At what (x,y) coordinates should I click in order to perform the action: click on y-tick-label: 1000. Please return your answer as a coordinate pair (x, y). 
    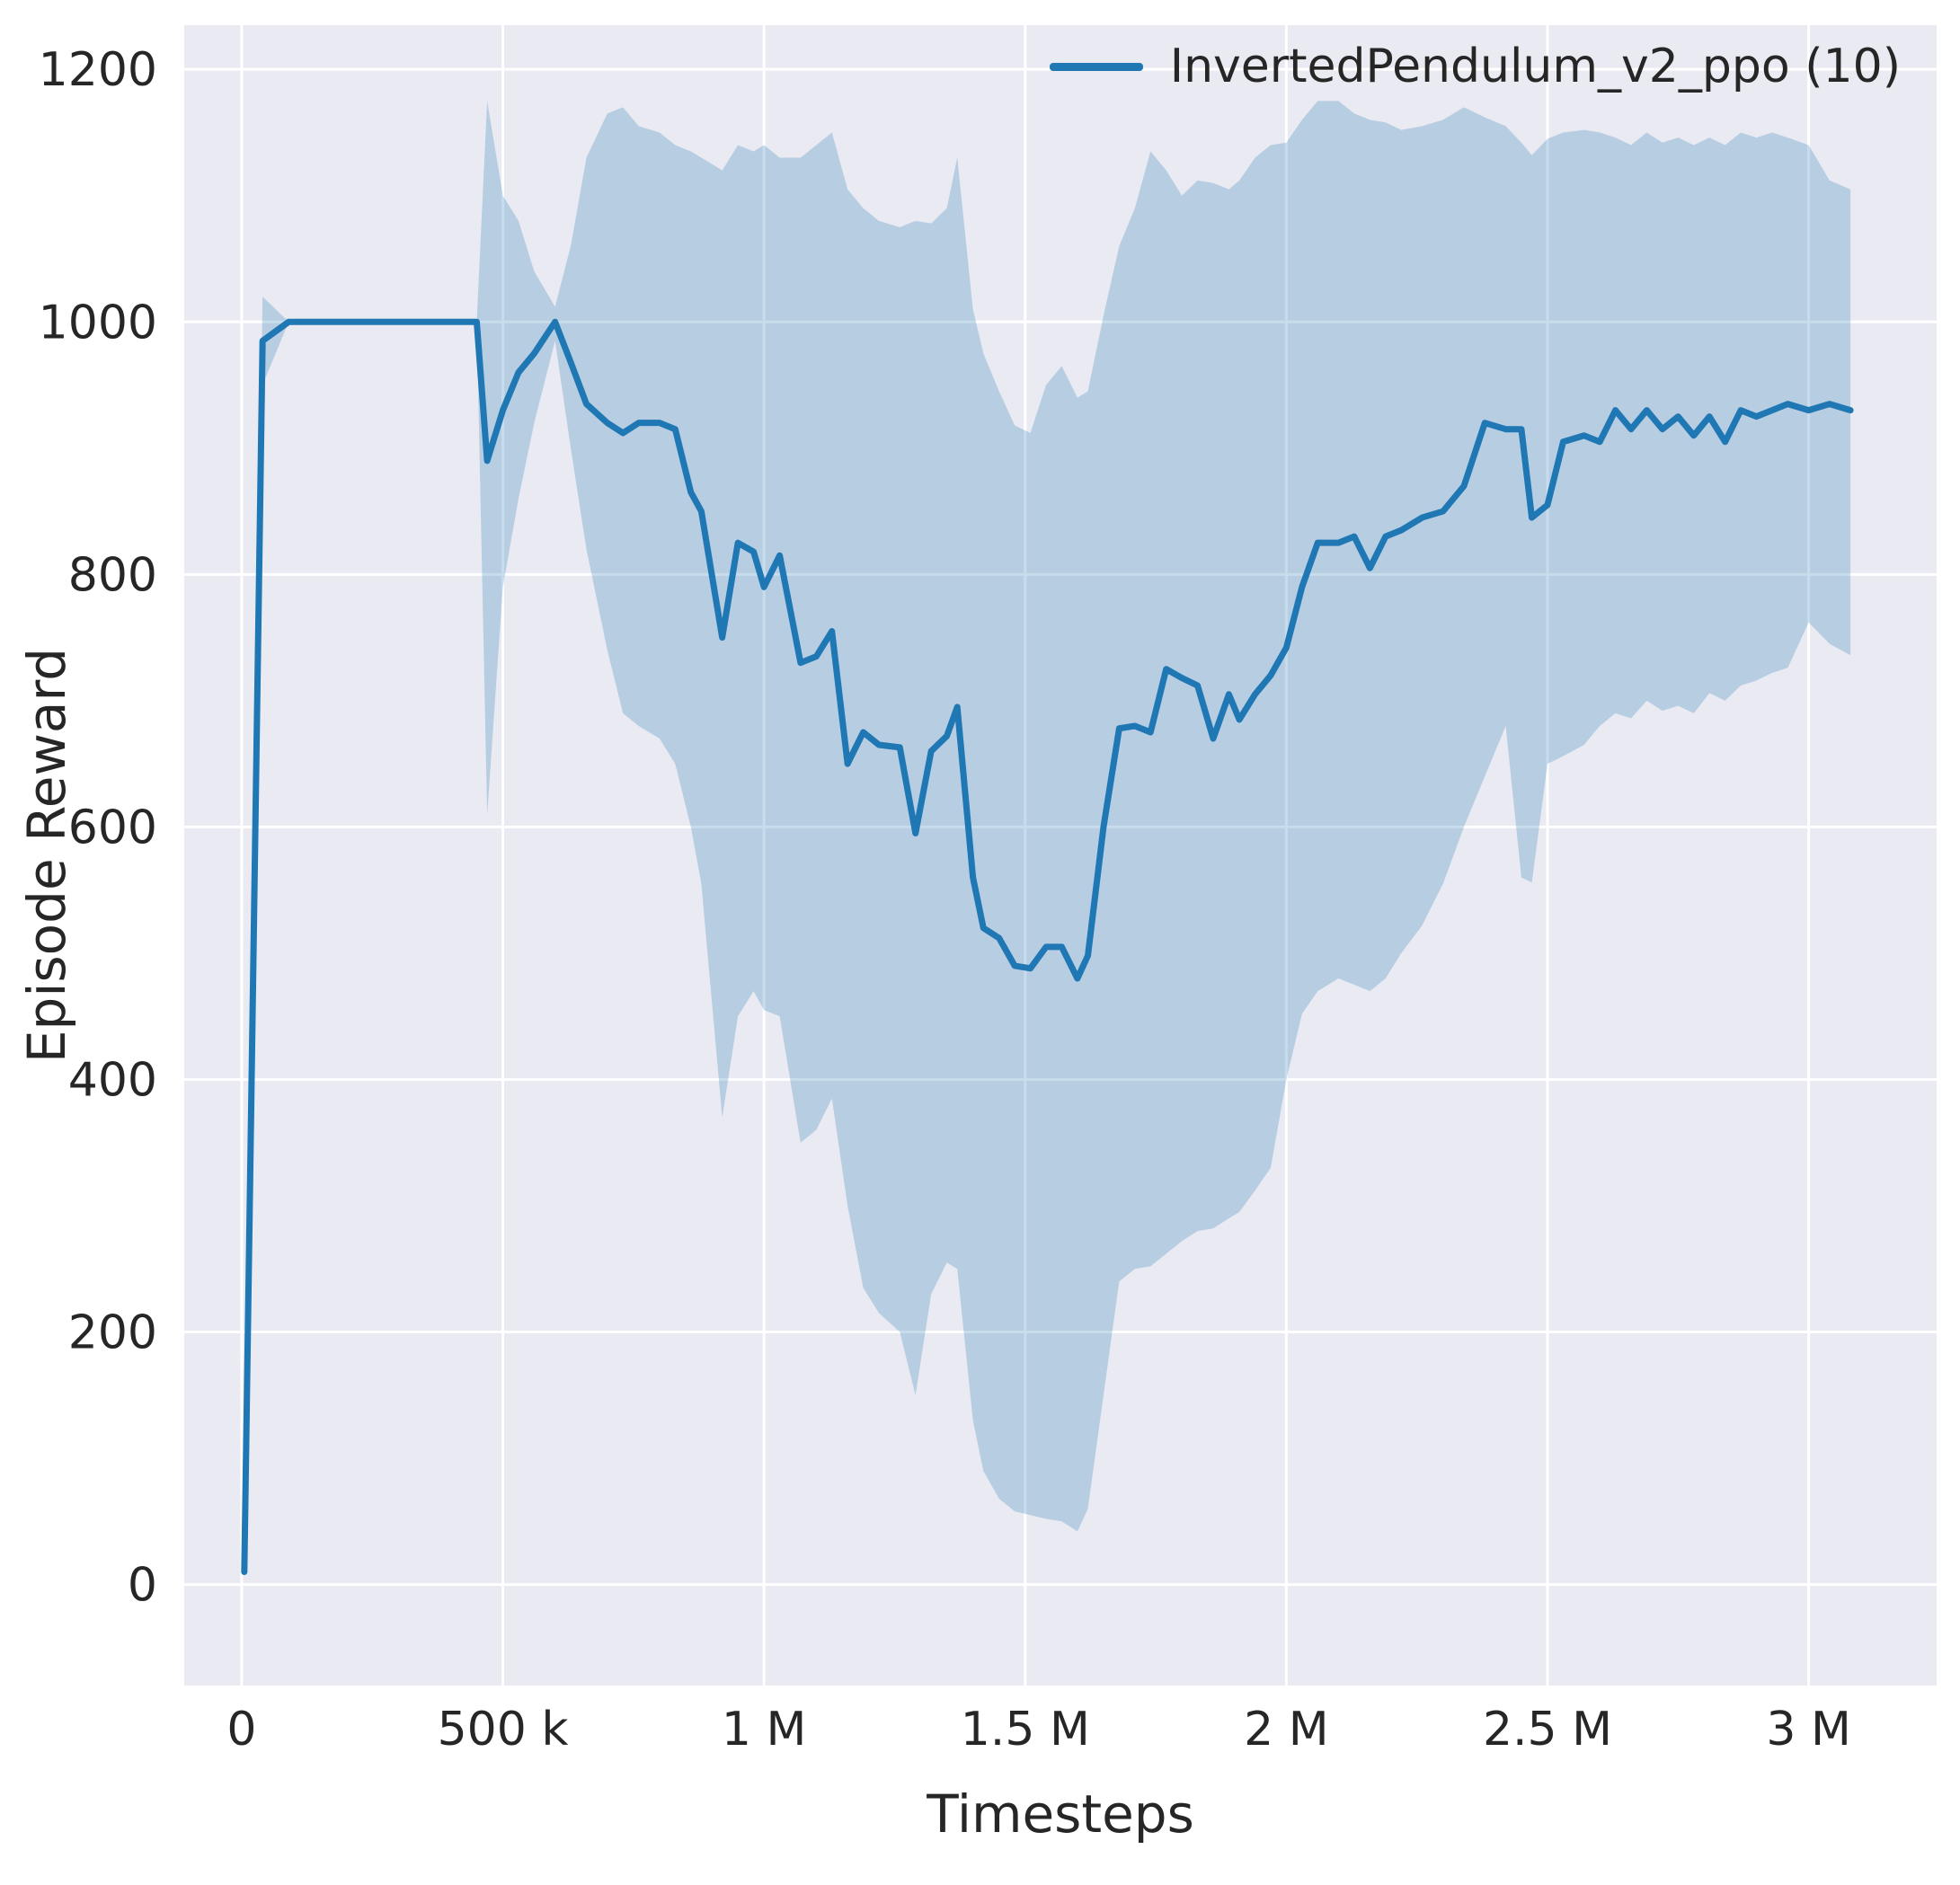
    Looking at the image, I should click on (98, 323).